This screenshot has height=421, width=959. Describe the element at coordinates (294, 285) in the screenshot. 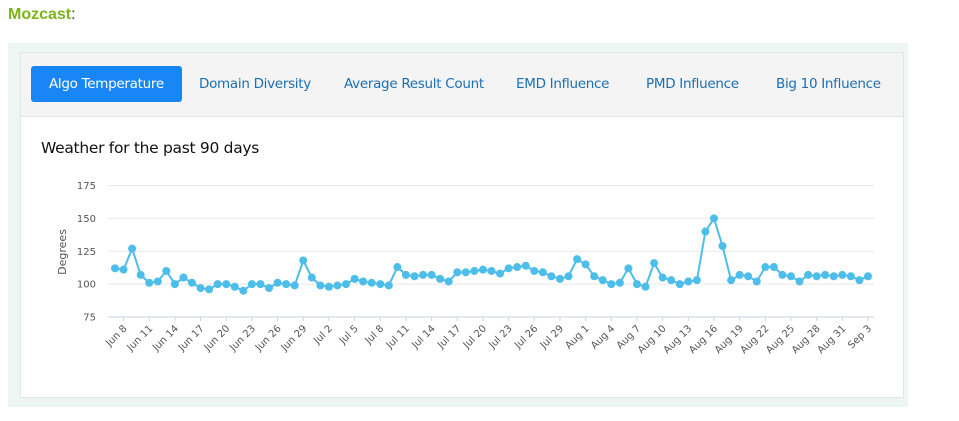

I see `data-point: Jun 28: 99` at that location.